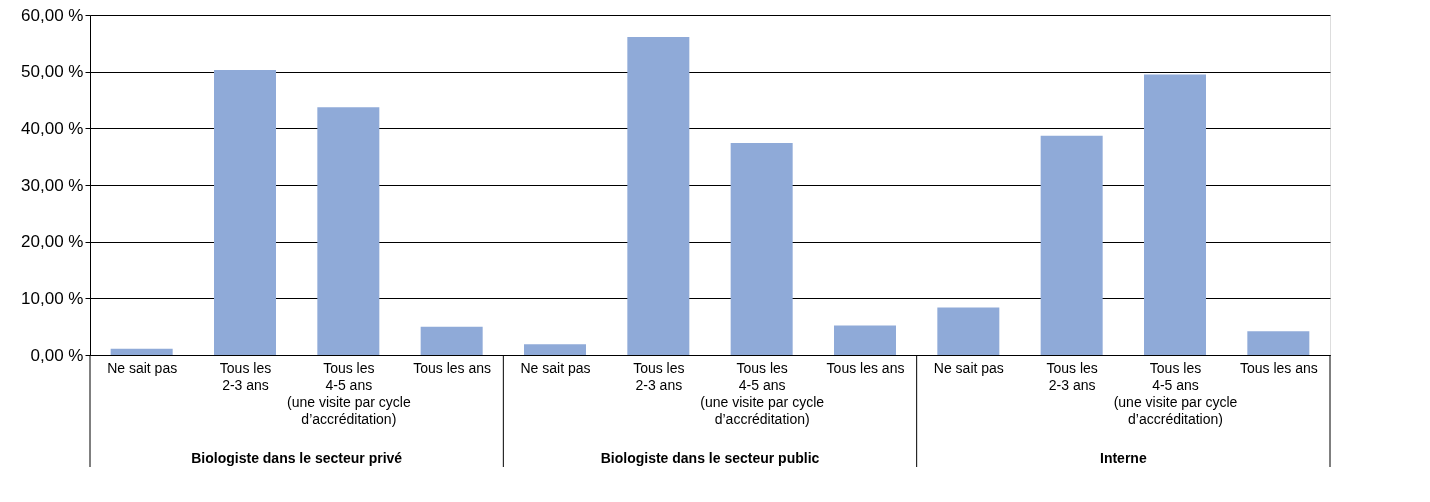 This screenshot has width=1430, height=502. Describe the element at coordinates (52, 185) in the screenshot. I see `y-tick-label: 30,00 %` at that location.